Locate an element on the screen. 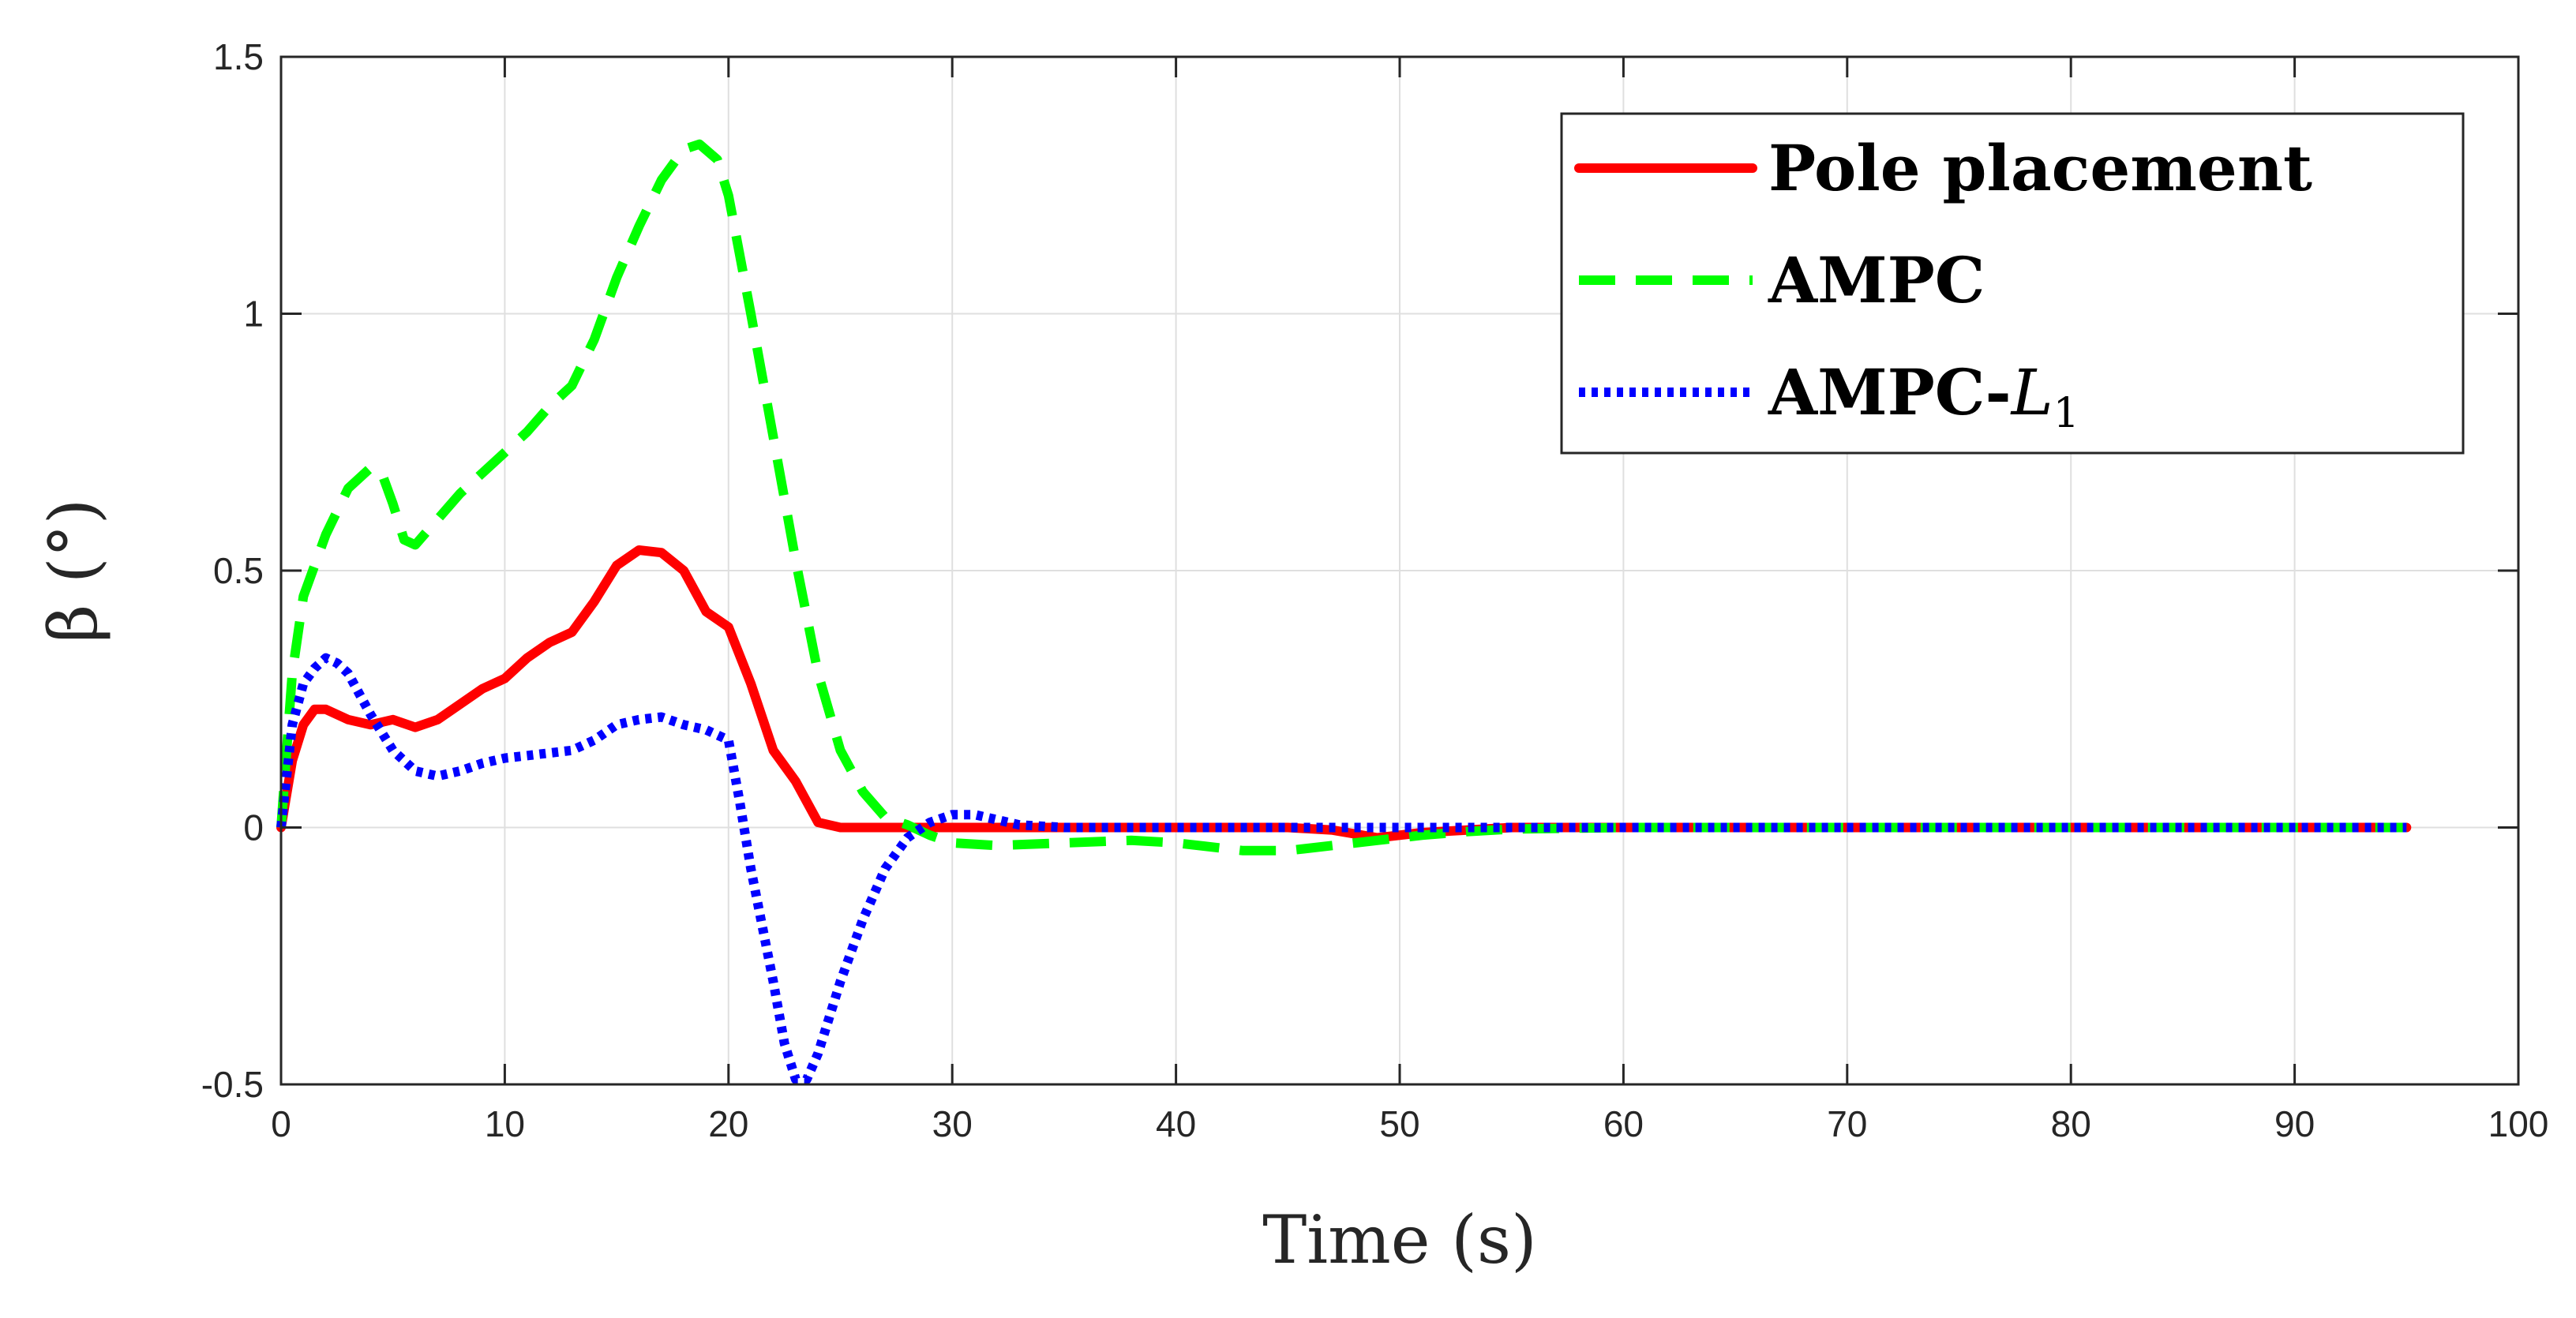  x-tick-label: 60 is located at coordinates (1623, 1123).